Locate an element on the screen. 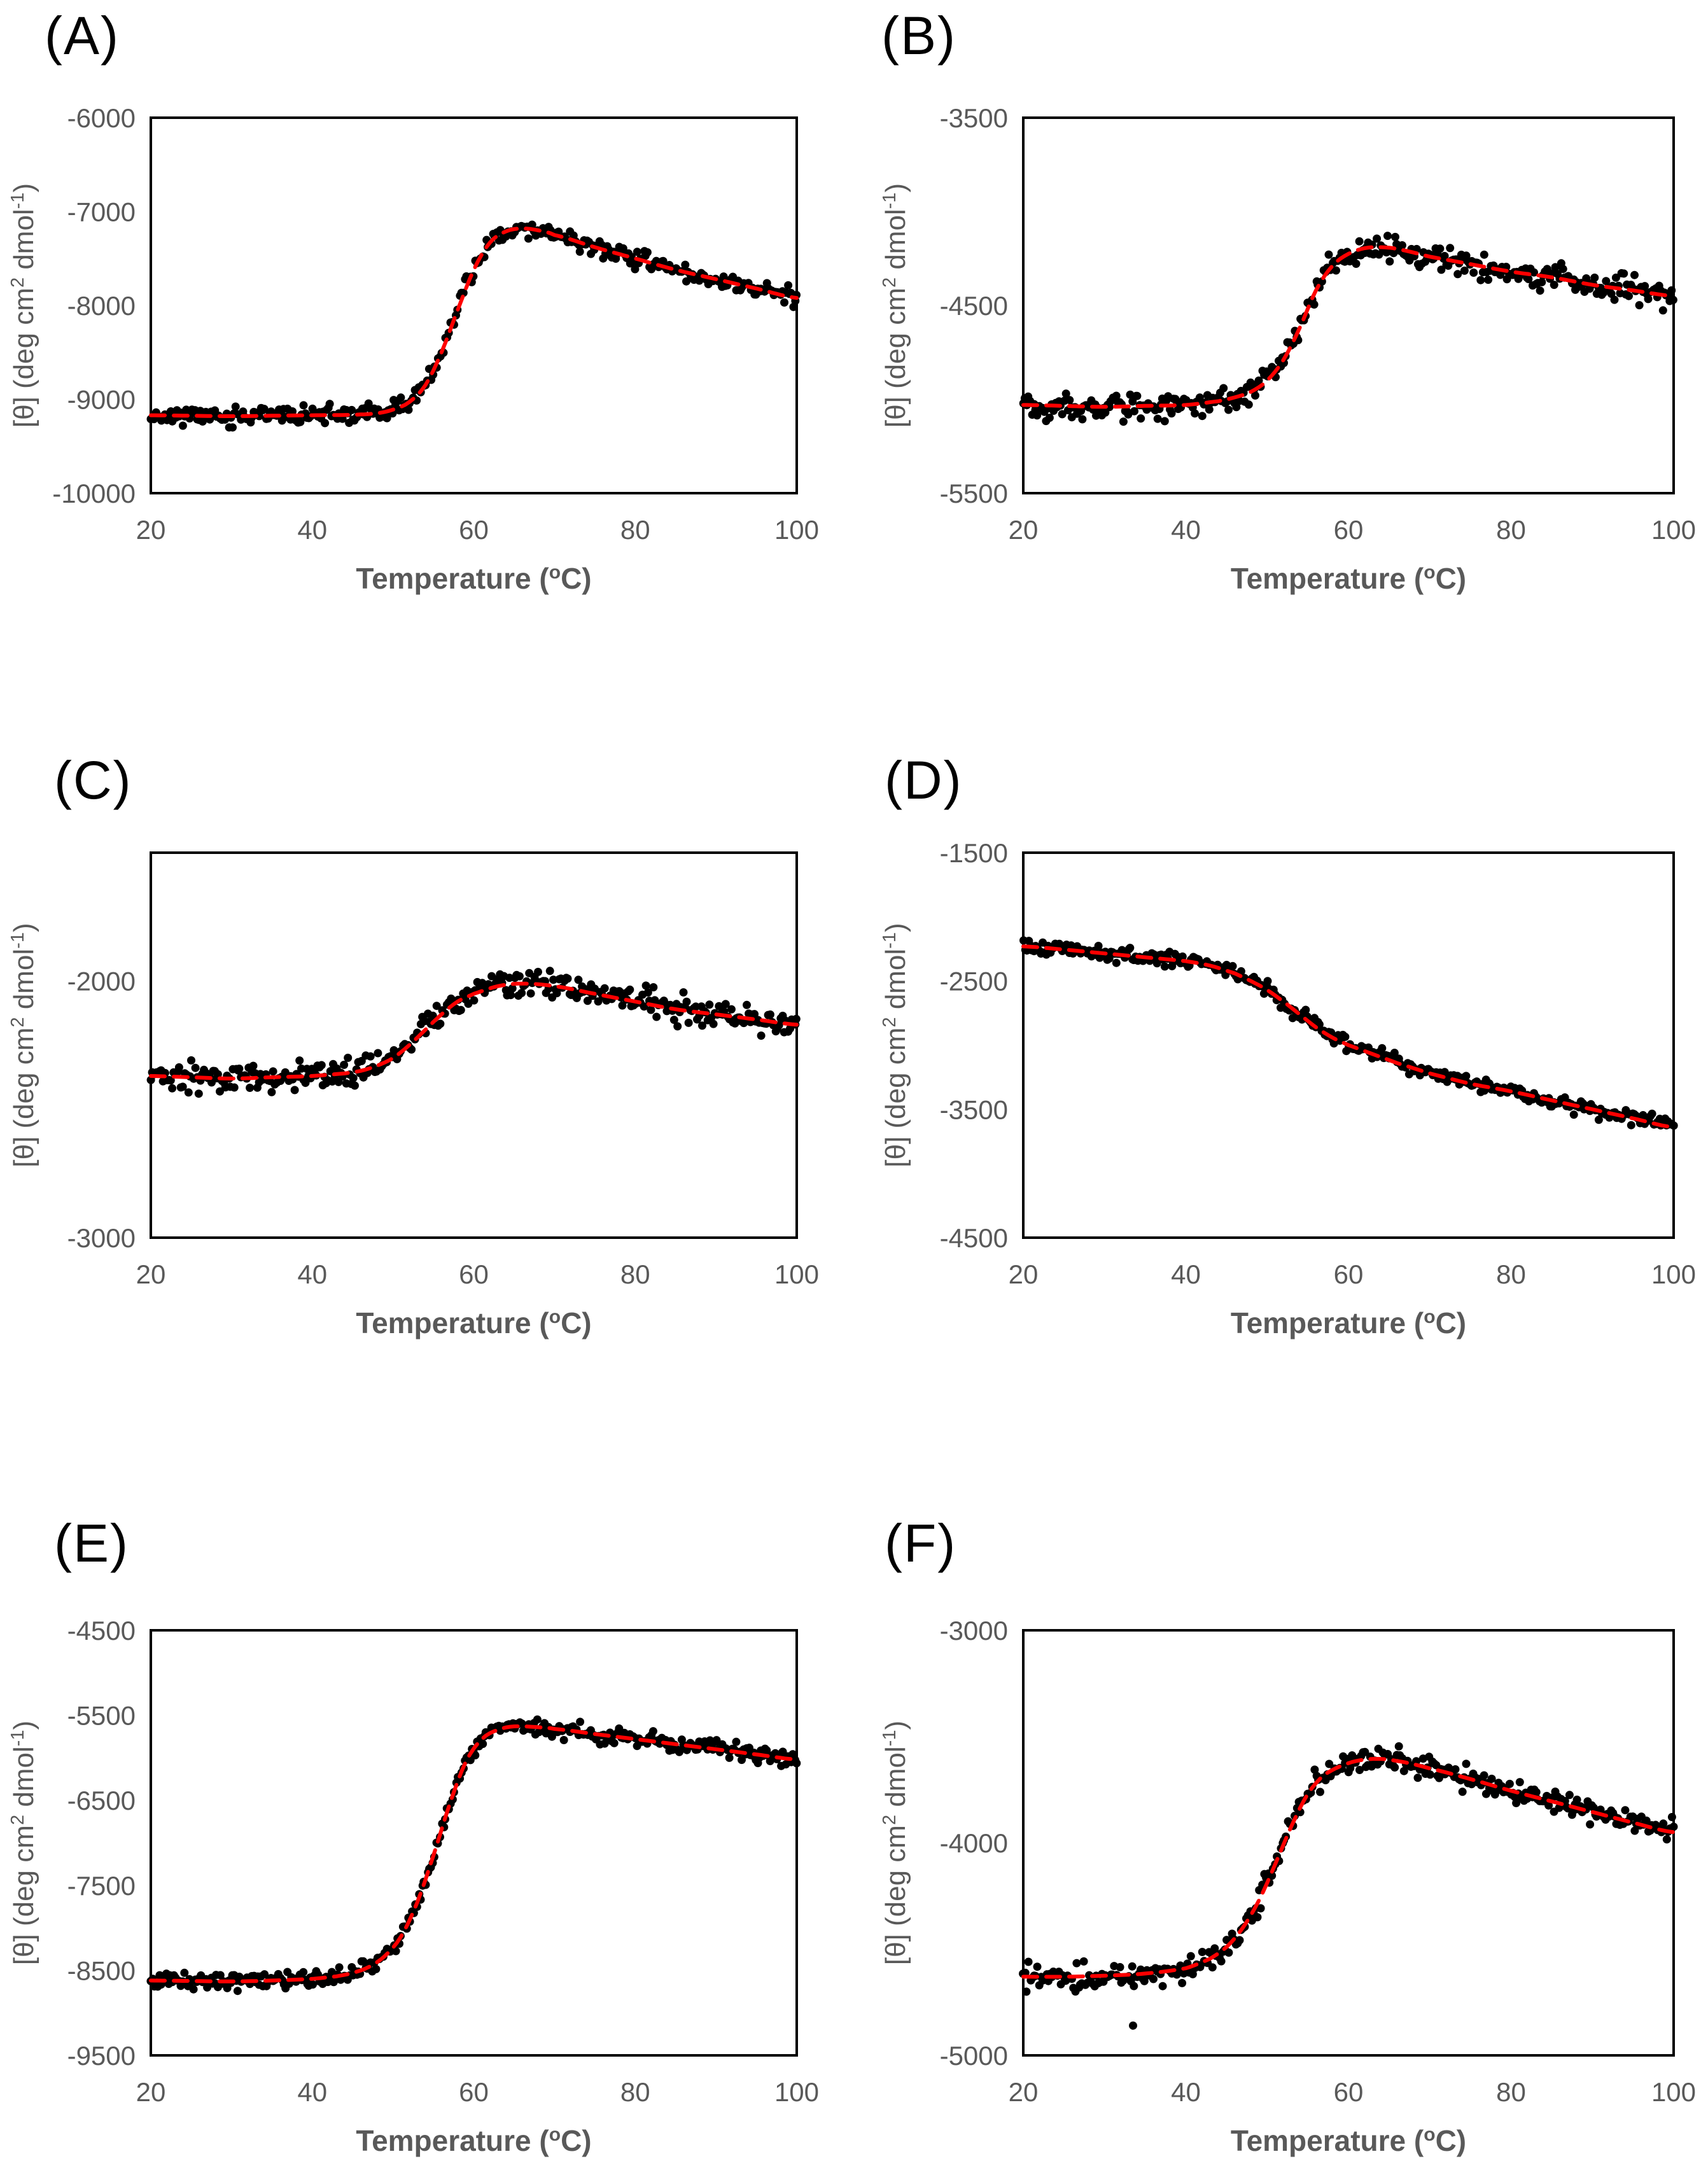  y-tick-label: -2000 is located at coordinates (101, 982).